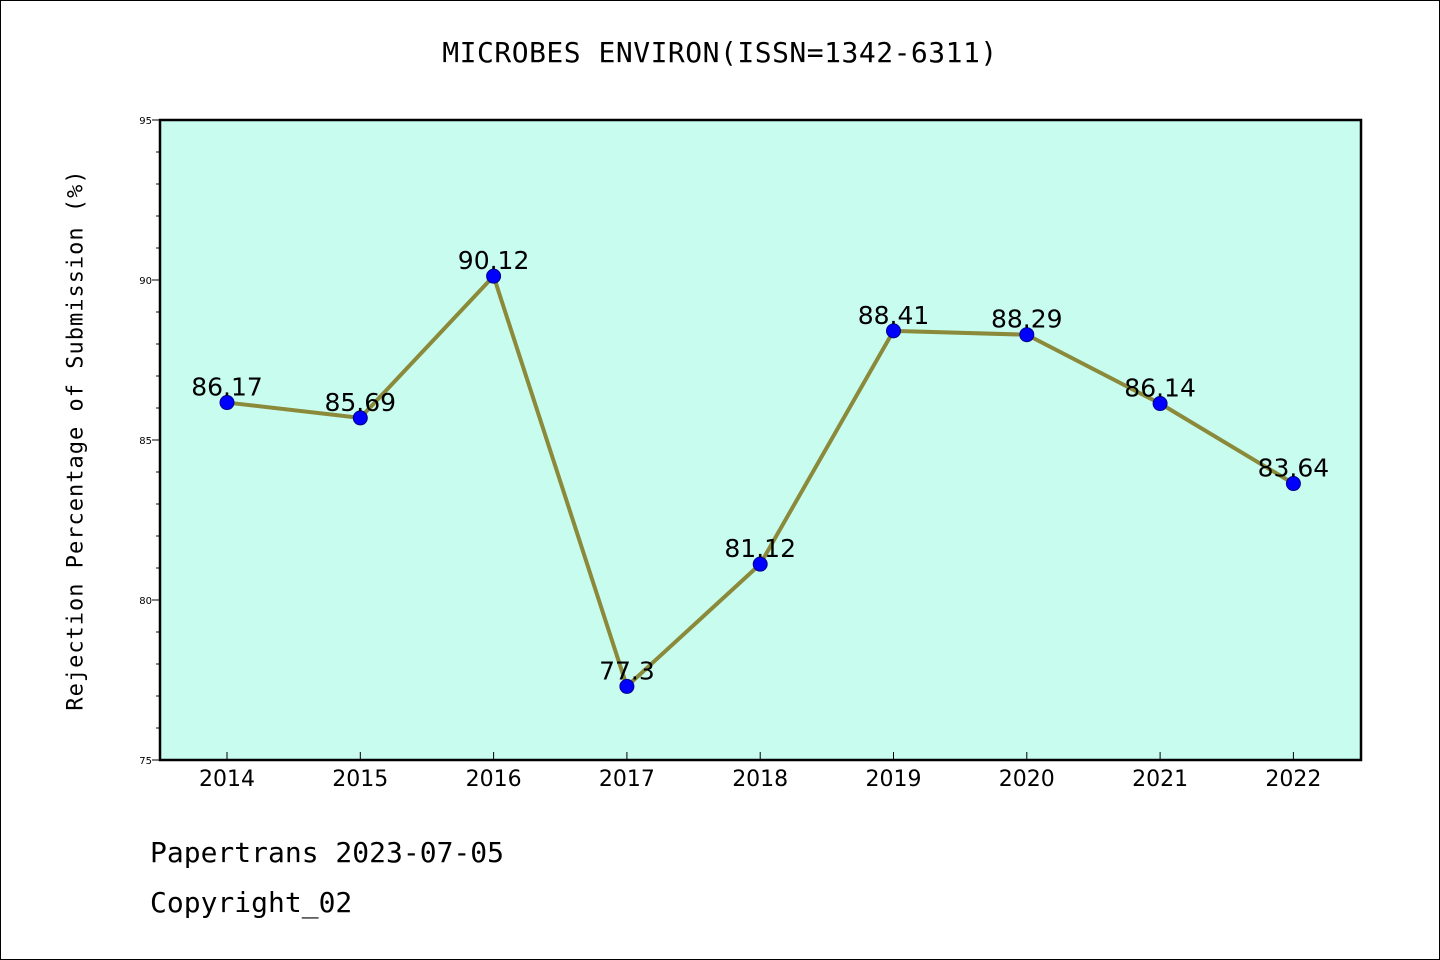 The height and width of the screenshot is (960, 1440). I want to click on x-tick-label: 2021, so click(1160, 779).